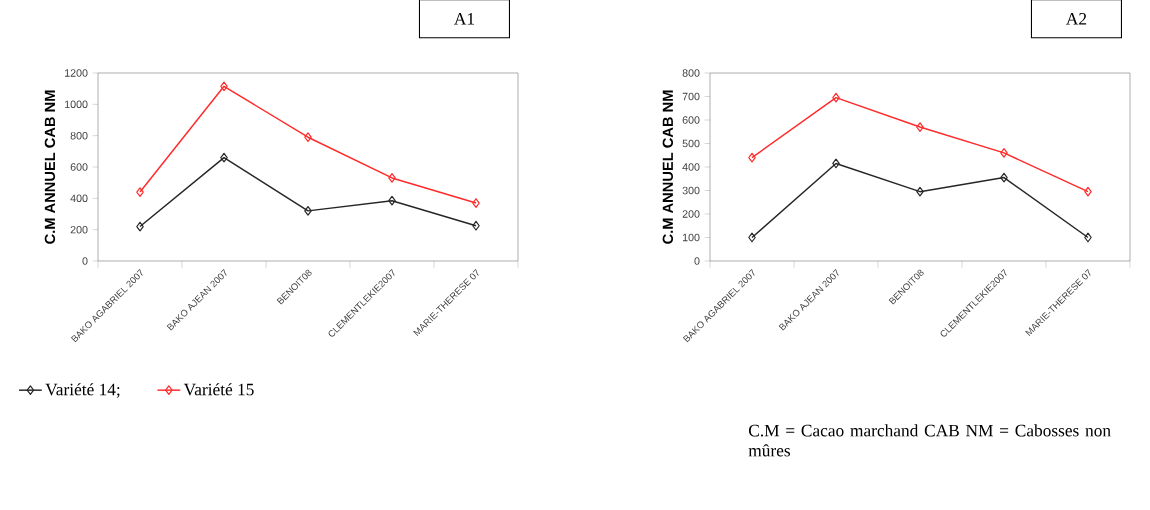 The image size is (1150, 510). I want to click on y-tick-label: 100, so click(691, 237).